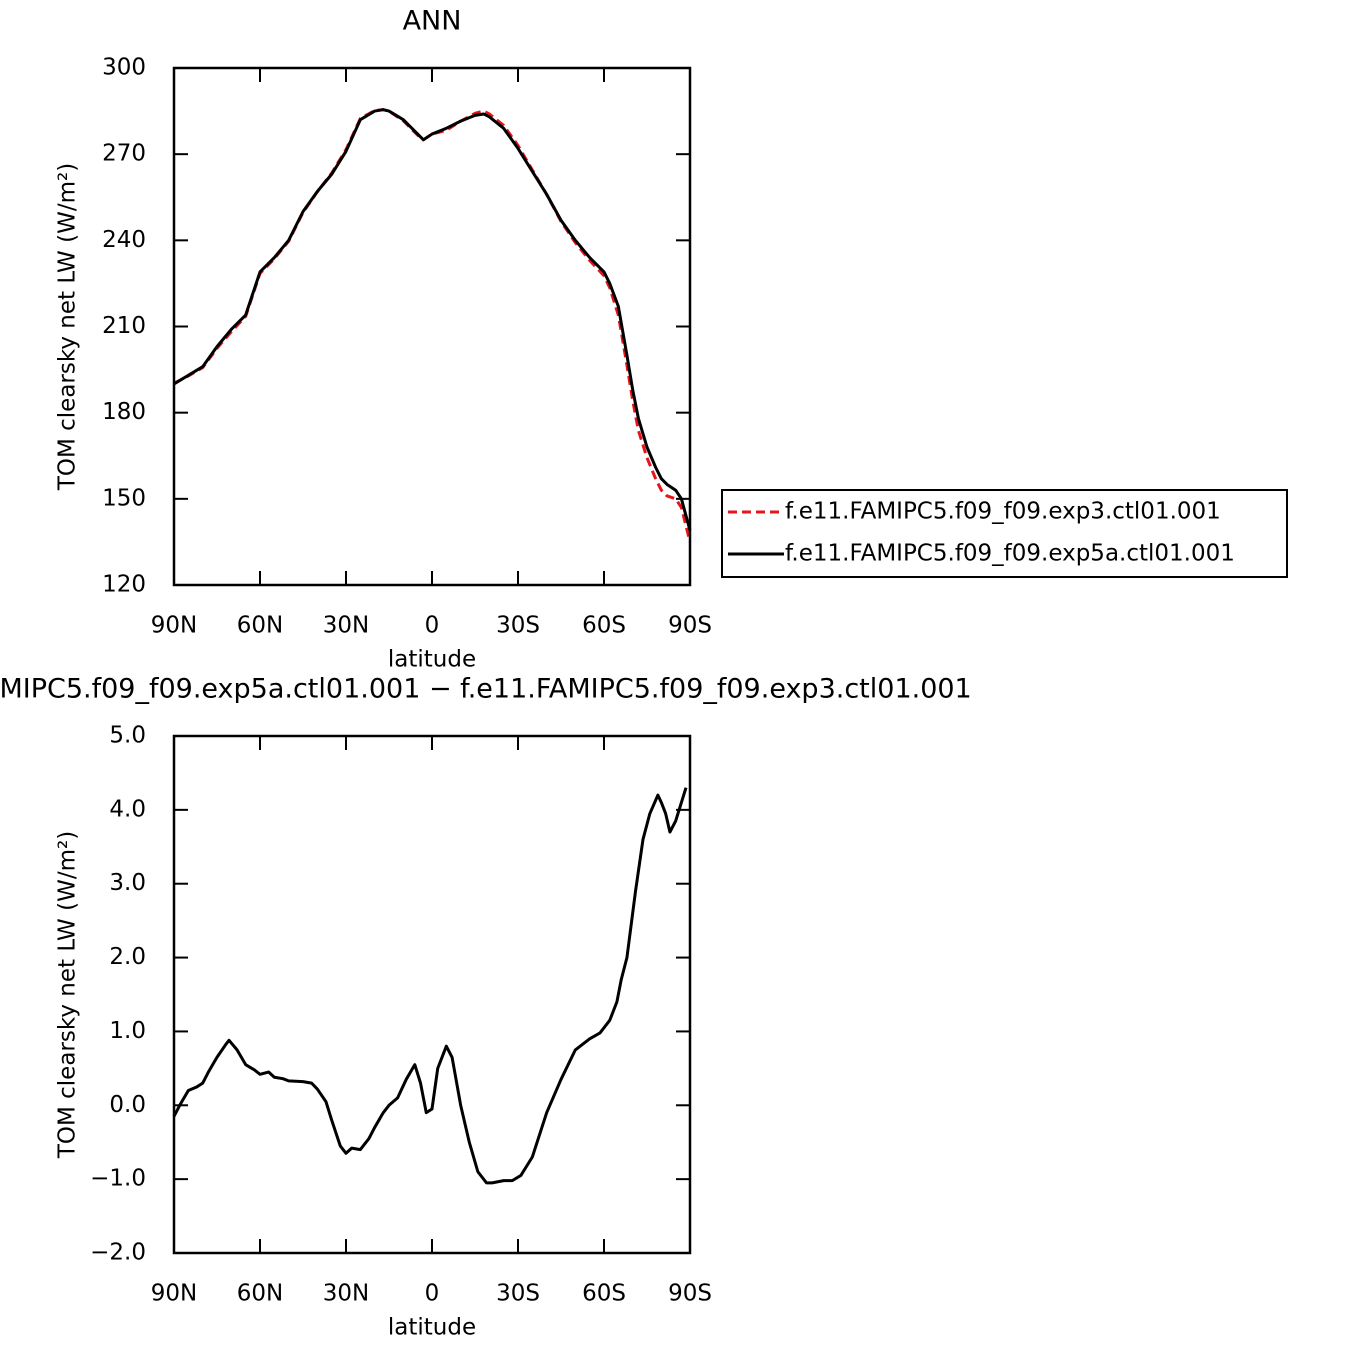  What do you see at coordinates (124, 154) in the screenshot?
I see `y-tick-label: 270` at bounding box center [124, 154].